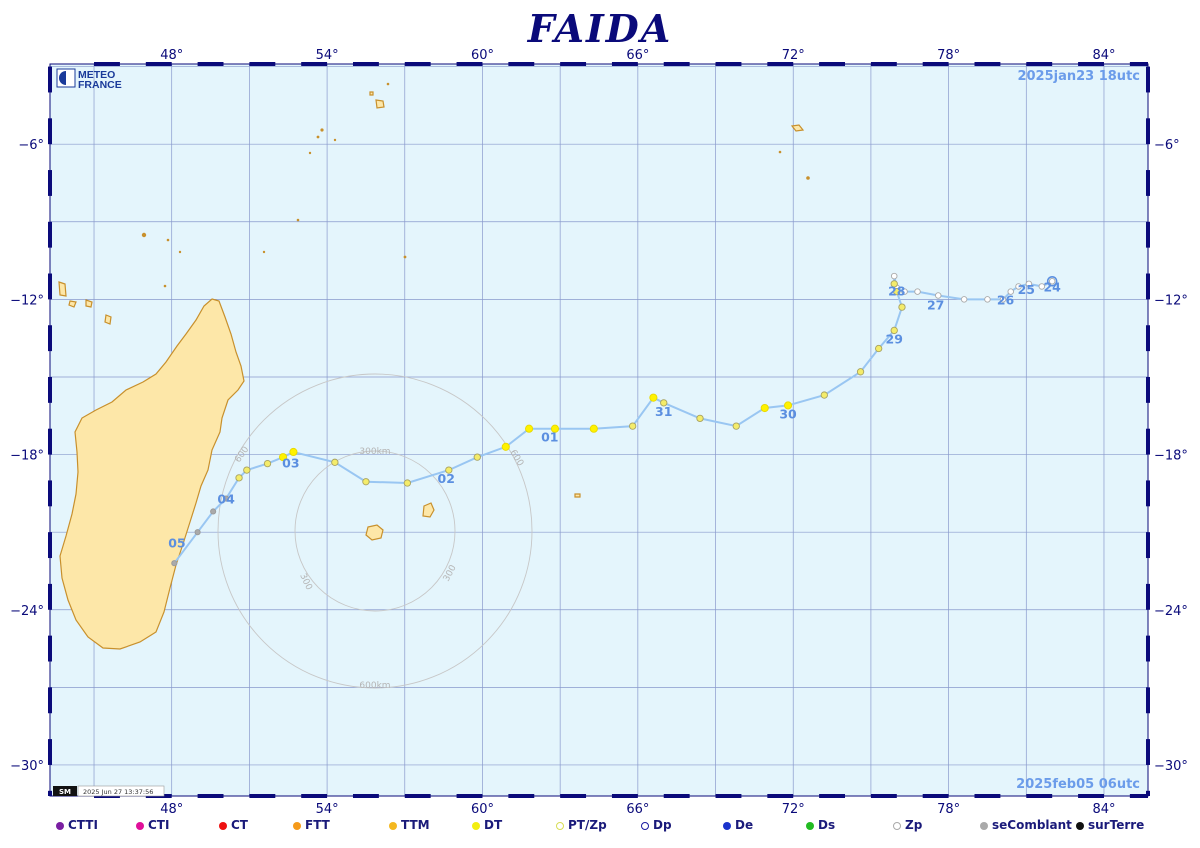  Describe the element at coordinates (475, 185) in the screenshot. I see `small-islets` at that location.